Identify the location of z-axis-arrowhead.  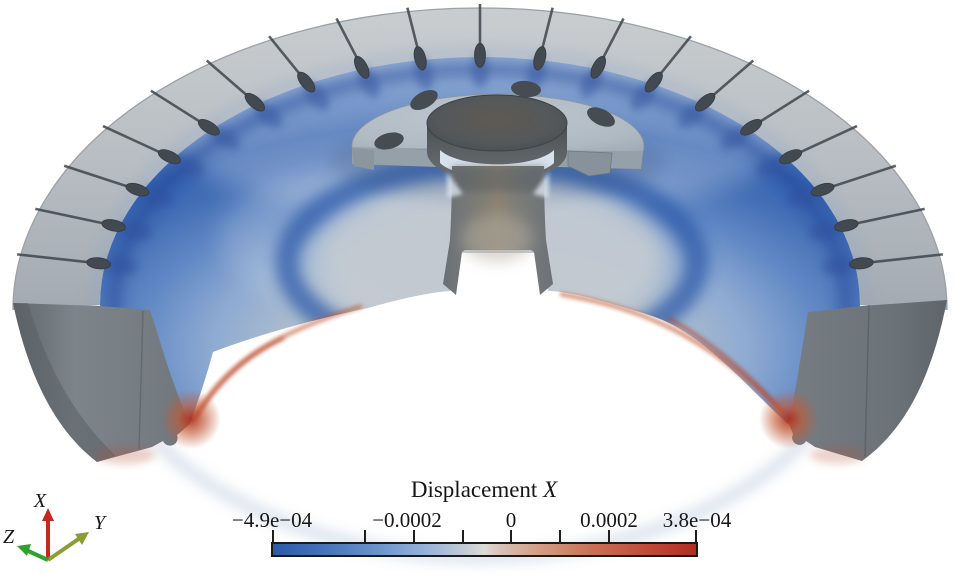
(24, 550).